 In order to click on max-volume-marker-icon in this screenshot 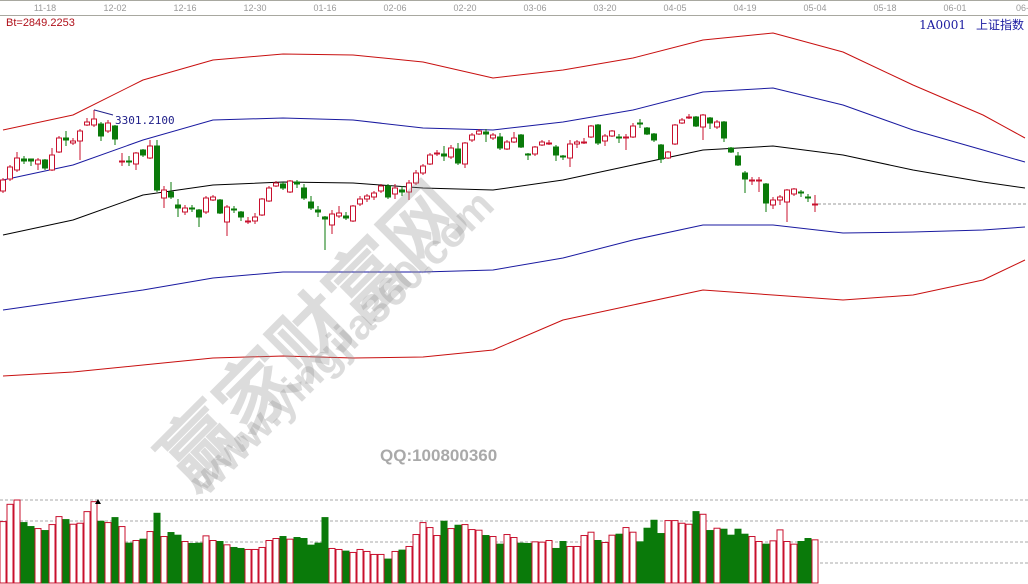, I will do `click(98, 501)`.